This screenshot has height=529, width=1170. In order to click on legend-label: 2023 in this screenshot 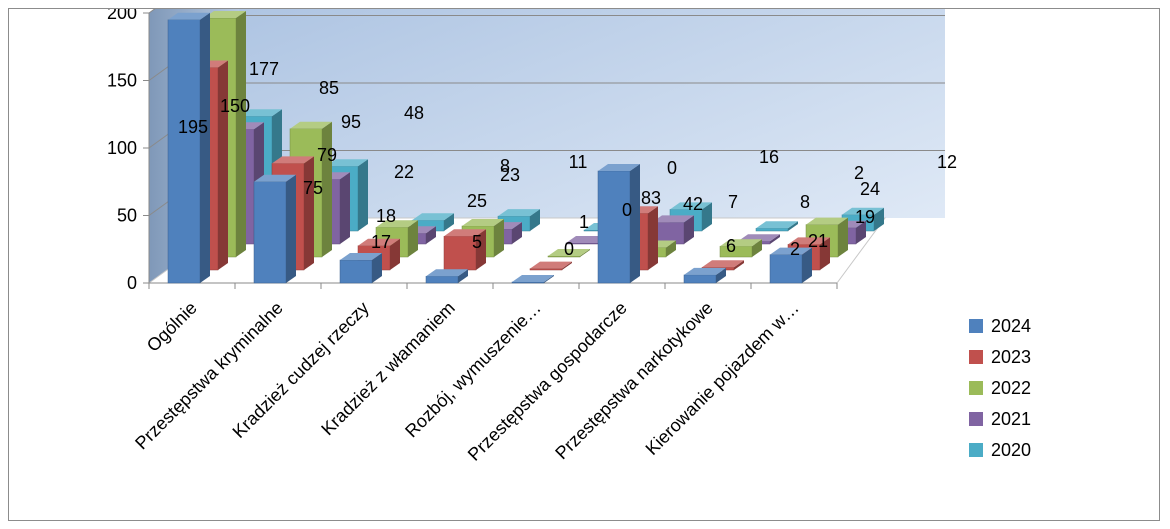, I will do `click(1011, 357)`.